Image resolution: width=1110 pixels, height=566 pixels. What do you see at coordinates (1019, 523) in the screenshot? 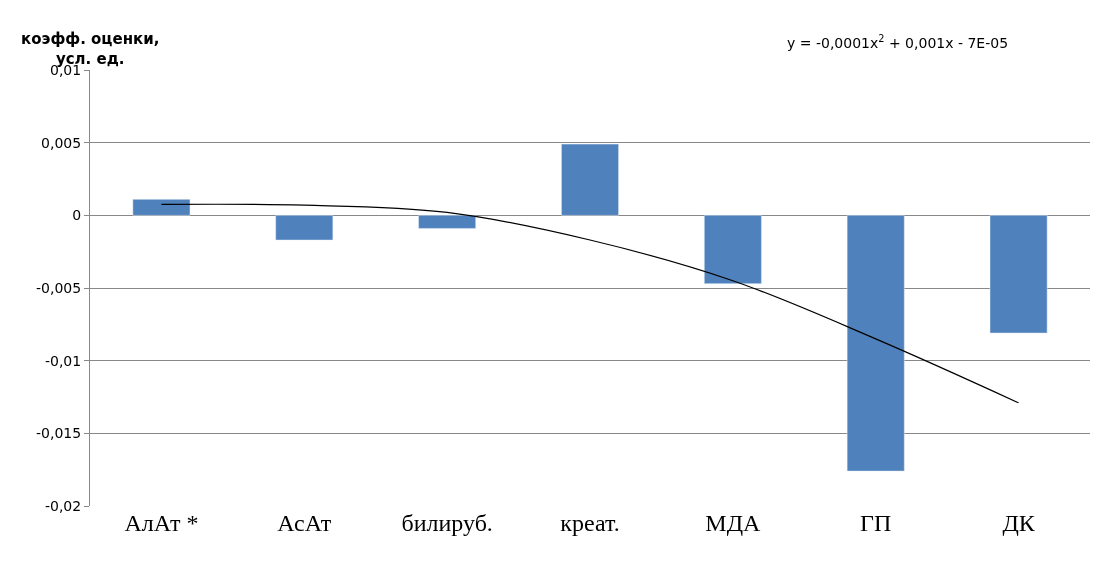
I see `x-tick-label: ДК` at bounding box center [1019, 523].